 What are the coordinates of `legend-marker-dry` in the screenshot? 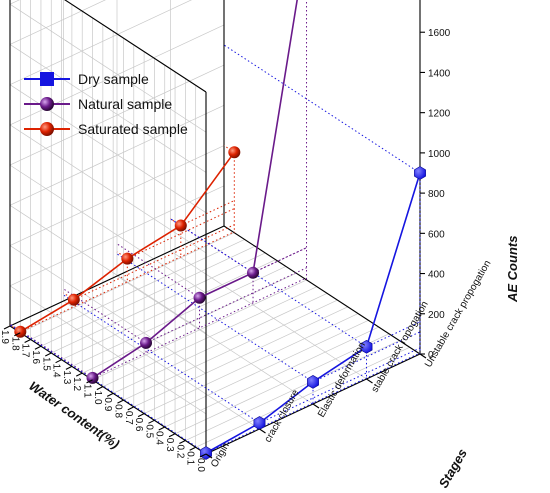 It's located at (47, 79).